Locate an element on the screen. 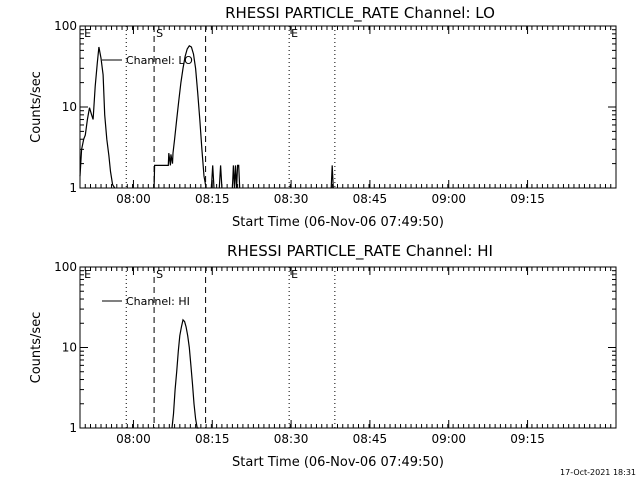 Image resolution: width=640 pixels, height=480 pixels. chart-title: RHESSI PARTICLE_RATE Channel: HI is located at coordinates (360, 251).